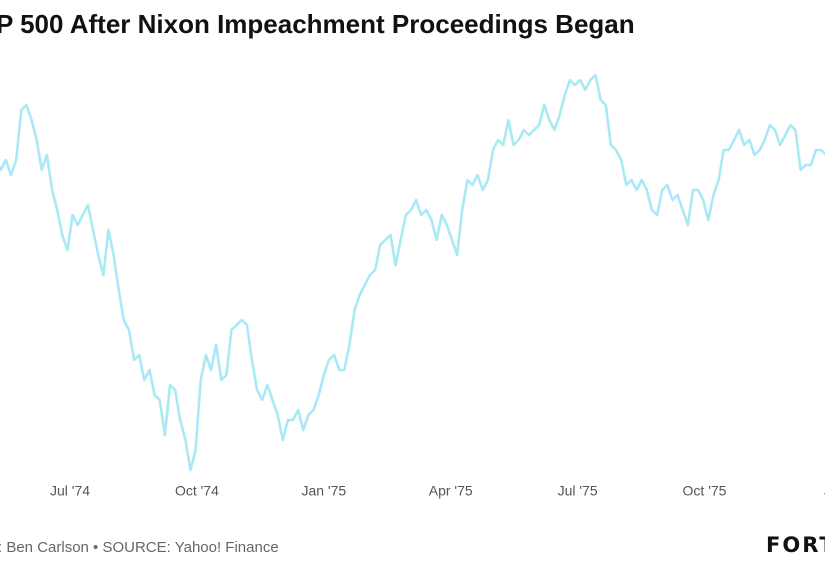 The image size is (825, 575). What do you see at coordinates (451, 491) in the screenshot?
I see `x-tick-label: Apr '75` at bounding box center [451, 491].